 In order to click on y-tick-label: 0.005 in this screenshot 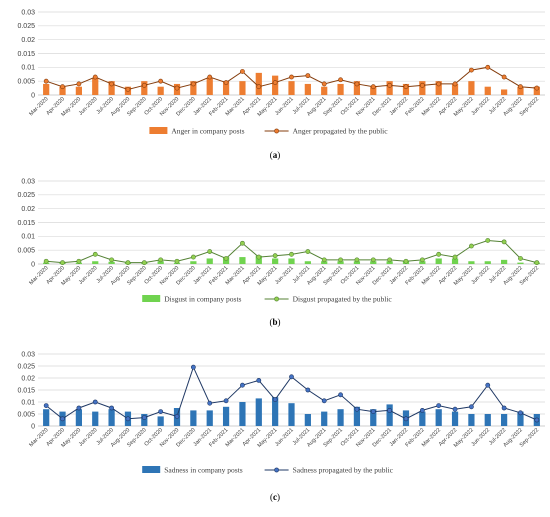, I will do `click(26, 251)`.